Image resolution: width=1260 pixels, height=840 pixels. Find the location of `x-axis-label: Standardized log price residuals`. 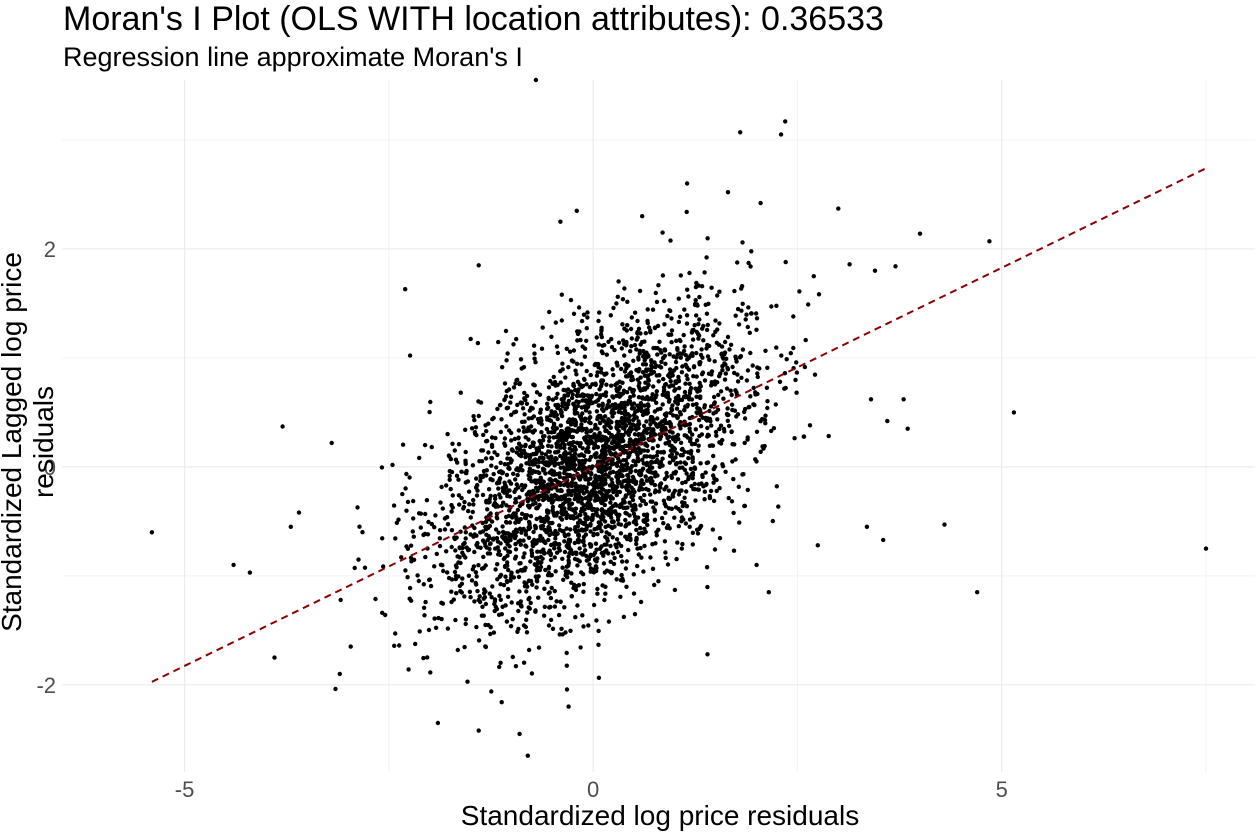

x-axis-label: Standardized log price residuals is located at coordinates (660, 815).